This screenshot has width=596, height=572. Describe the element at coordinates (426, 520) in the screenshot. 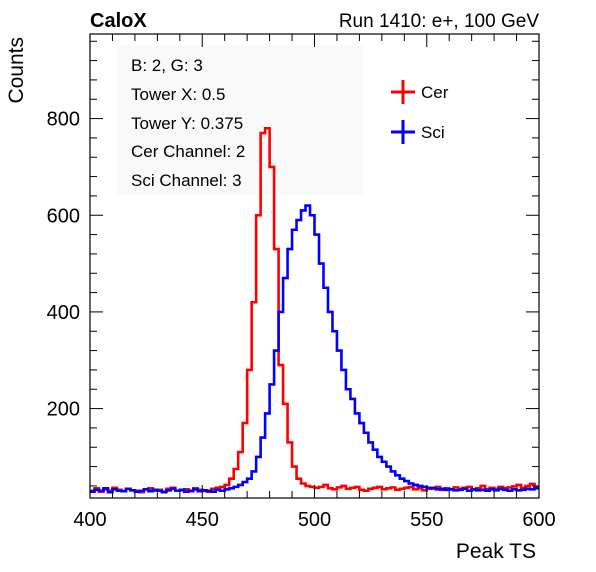

I see `x-tick-label: 550` at that location.